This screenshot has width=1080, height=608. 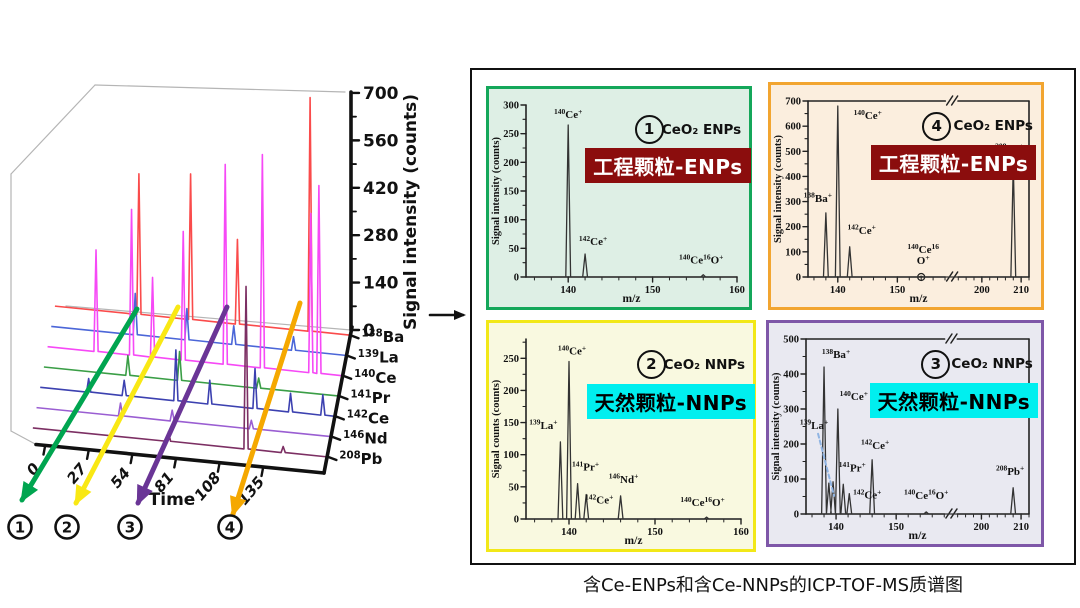 I want to click on panel-number-badge: 4, so click(x=937, y=126).